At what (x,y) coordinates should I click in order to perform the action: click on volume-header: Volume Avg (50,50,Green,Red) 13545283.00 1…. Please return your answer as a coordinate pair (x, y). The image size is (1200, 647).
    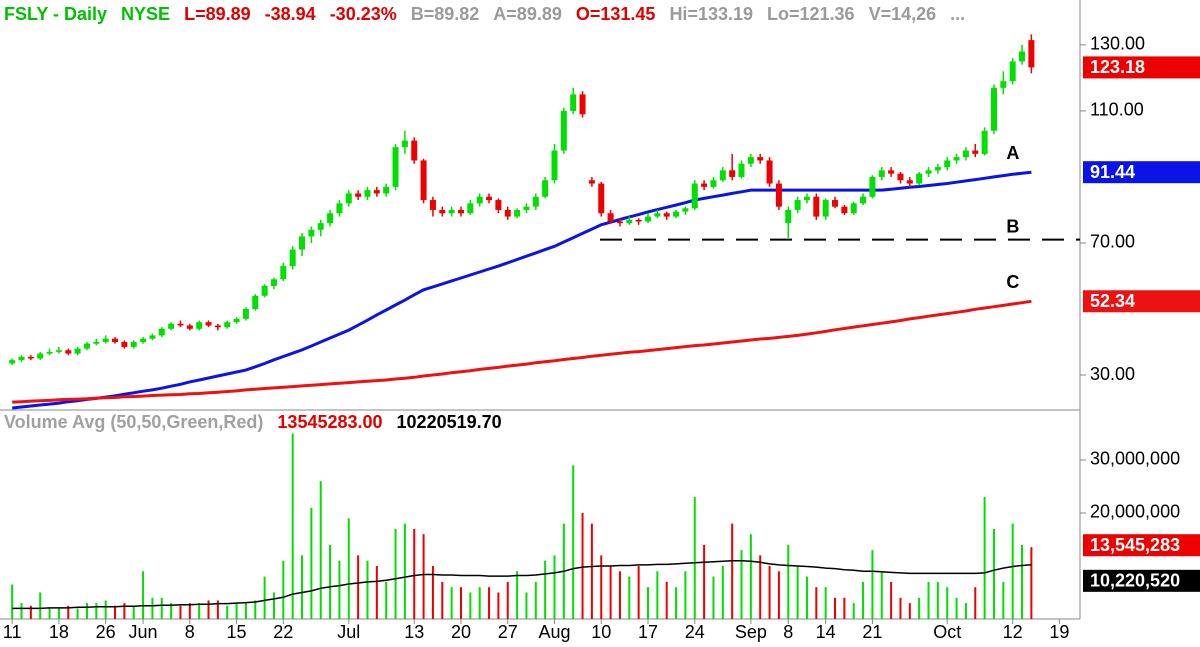
    Looking at the image, I should click on (260, 422).